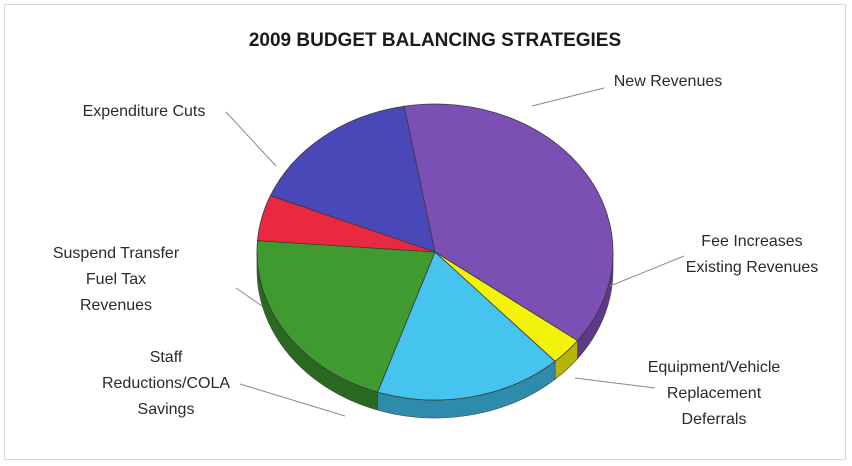 The height and width of the screenshot is (466, 852). I want to click on slice-label: New Revenues, so click(668, 81).